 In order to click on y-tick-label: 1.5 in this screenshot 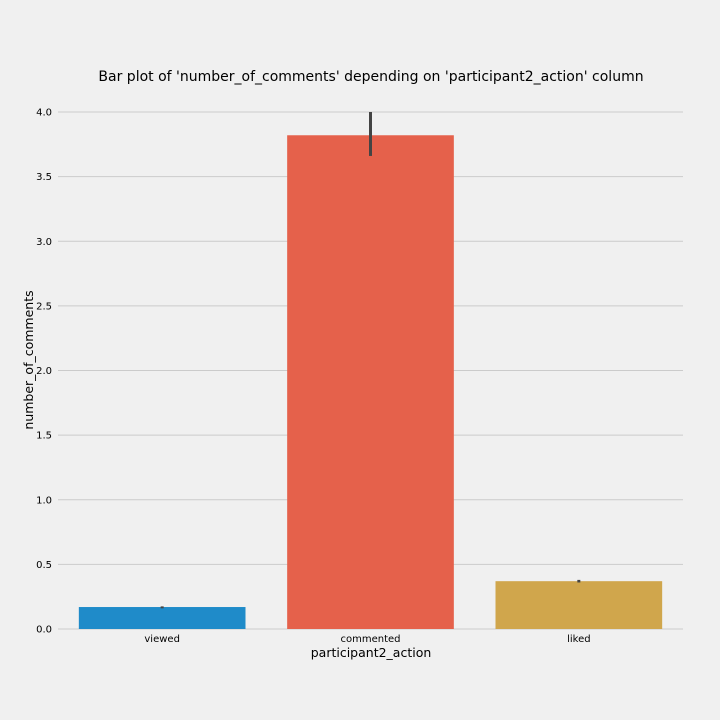, I will do `click(44, 436)`.